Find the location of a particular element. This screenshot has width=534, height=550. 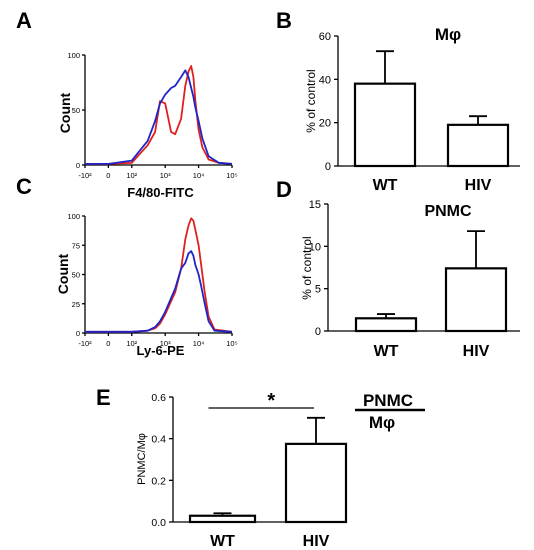

ratio-numerator: PNMC is located at coordinates (388, 400).